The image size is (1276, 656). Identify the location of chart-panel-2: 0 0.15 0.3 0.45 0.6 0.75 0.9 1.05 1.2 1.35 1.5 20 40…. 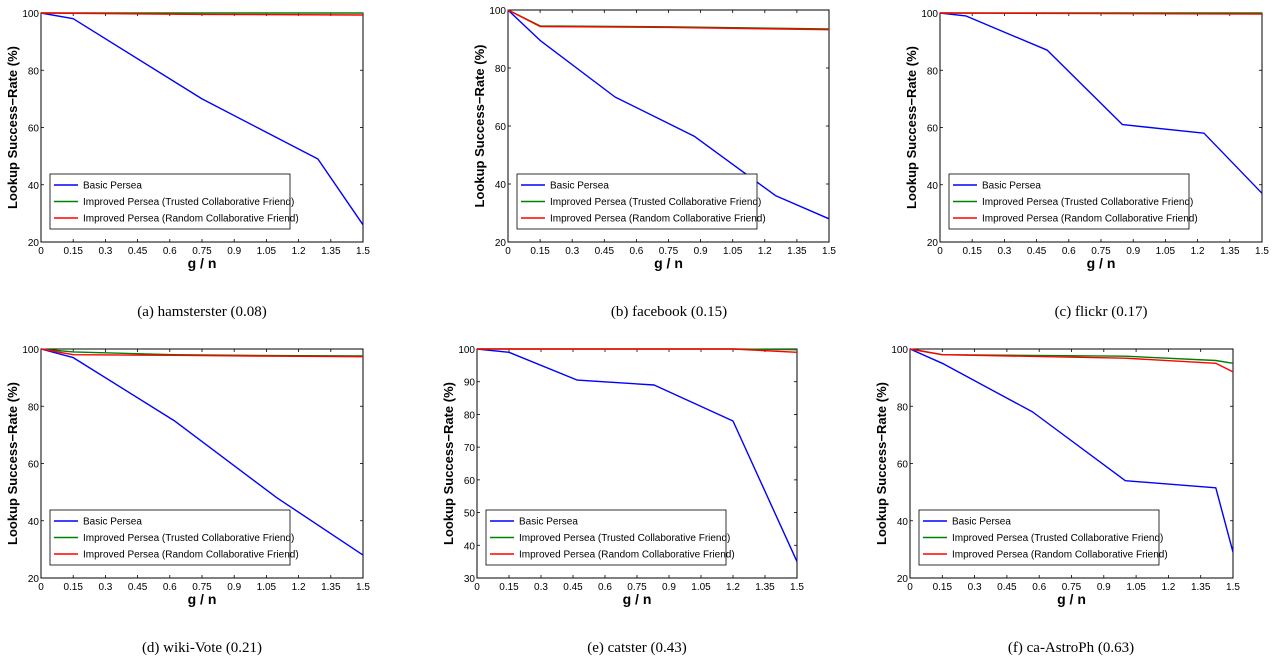
(1086, 164).